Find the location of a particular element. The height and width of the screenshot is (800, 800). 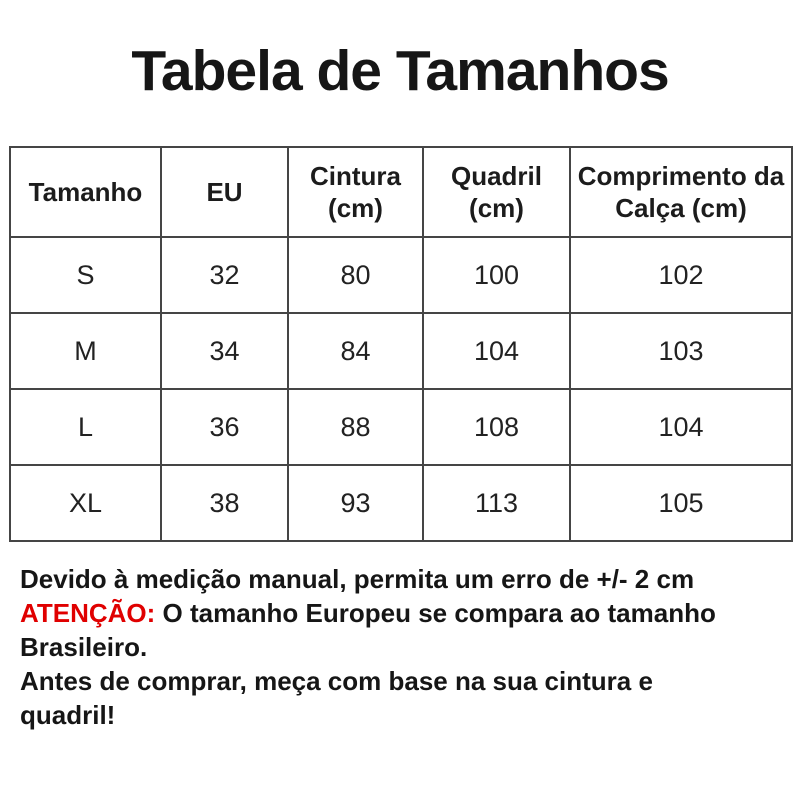

col-header-hip-line2: (cm) is located at coordinates (496, 208).